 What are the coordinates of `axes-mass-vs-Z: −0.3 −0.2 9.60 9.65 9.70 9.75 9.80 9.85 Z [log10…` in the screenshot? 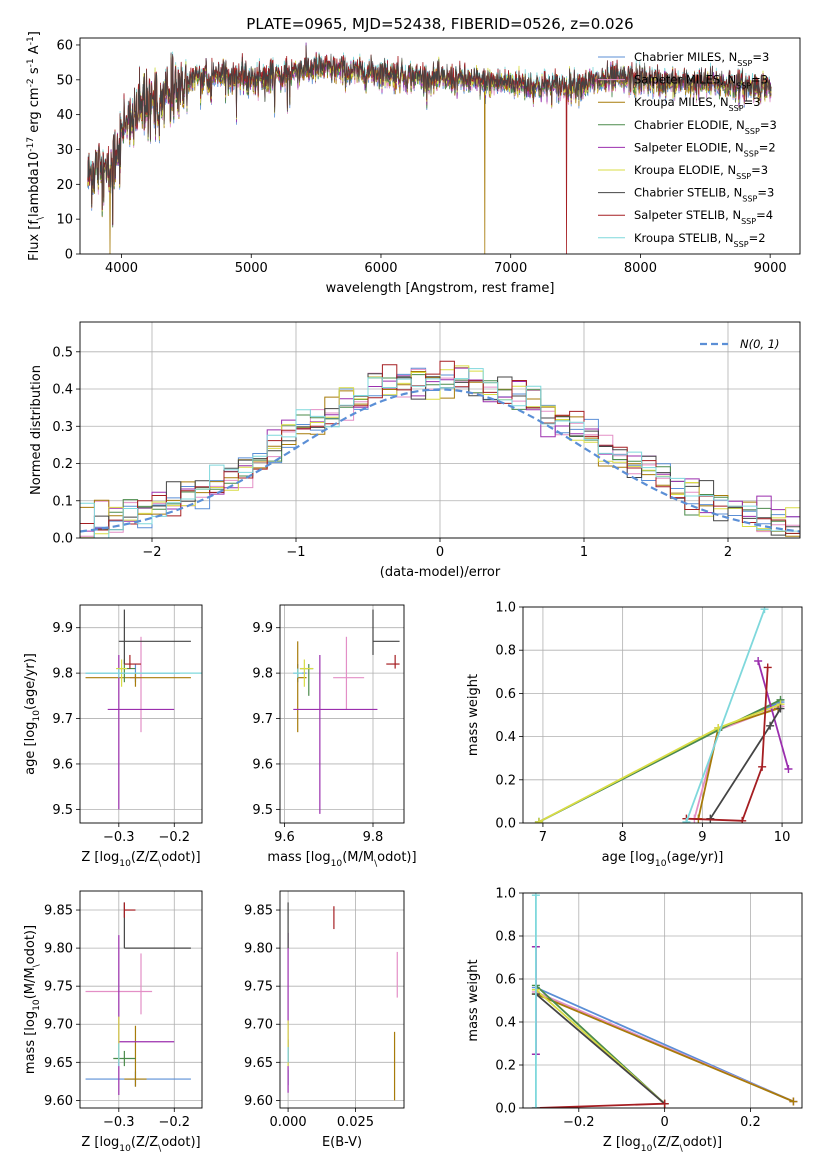 It's located at (113, 1022).